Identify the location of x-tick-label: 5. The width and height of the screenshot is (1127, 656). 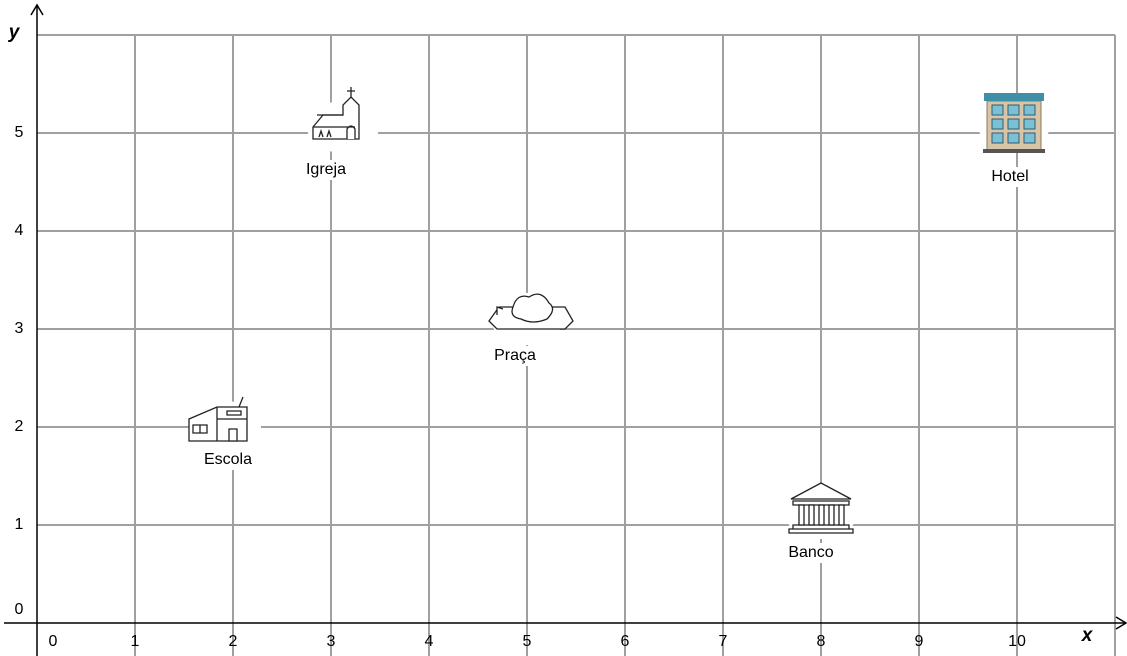
(527, 641).